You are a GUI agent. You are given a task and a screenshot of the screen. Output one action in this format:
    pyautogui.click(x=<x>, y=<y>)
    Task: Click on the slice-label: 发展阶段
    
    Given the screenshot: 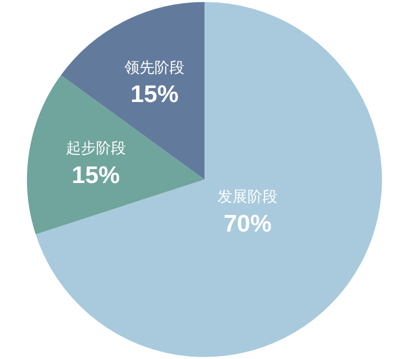 What is the action you would take?
    pyautogui.click(x=248, y=197)
    